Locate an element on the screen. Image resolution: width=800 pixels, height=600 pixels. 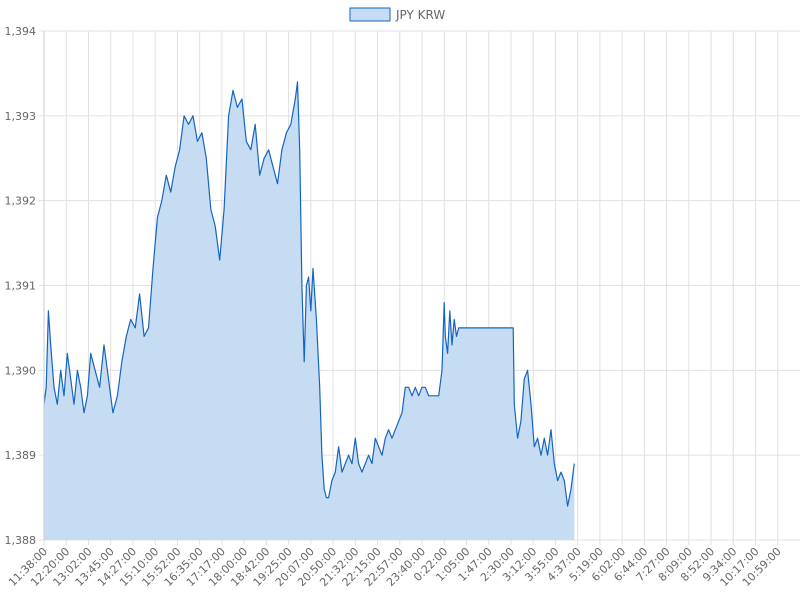
chart-legend: JPY KRW is located at coordinates (397, 14).